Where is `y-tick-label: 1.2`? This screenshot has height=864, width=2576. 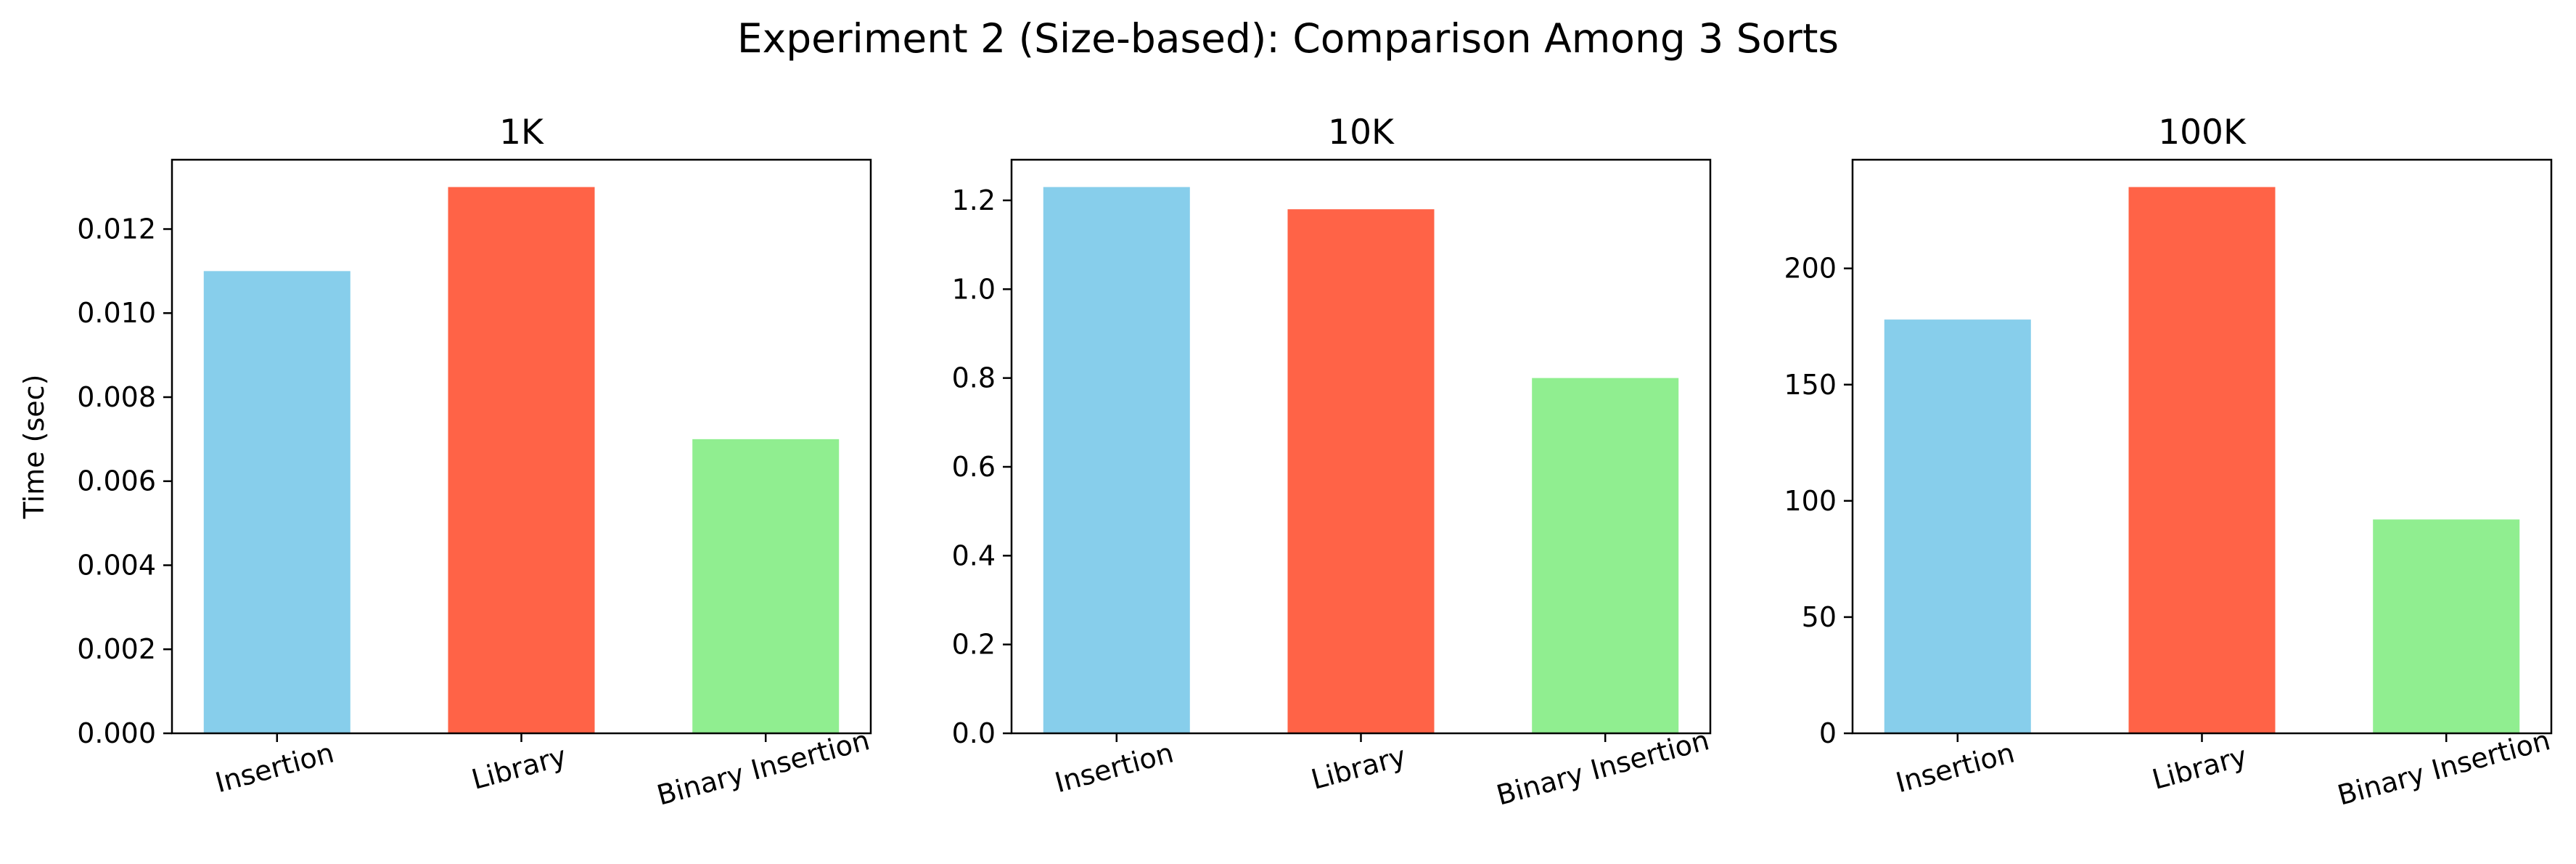
y-tick-label: 1.2 is located at coordinates (974, 200).